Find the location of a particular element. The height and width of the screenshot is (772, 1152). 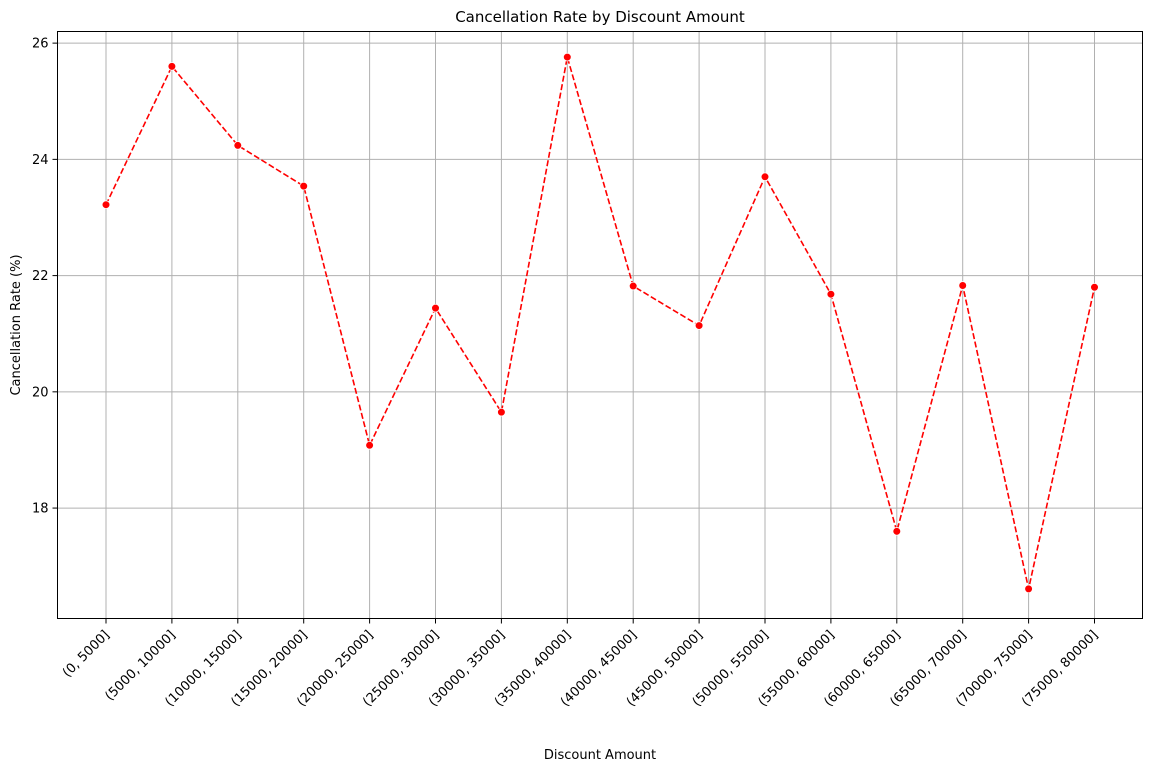

x-tick-label: (0, 5000] is located at coordinates (86, 654).